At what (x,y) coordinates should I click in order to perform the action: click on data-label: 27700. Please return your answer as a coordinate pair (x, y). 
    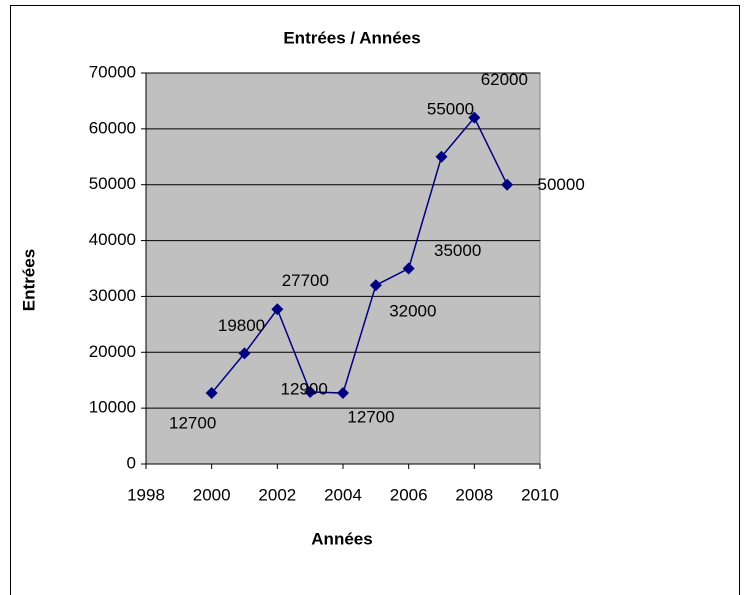
    Looking at the image, I should click on (305, 280).